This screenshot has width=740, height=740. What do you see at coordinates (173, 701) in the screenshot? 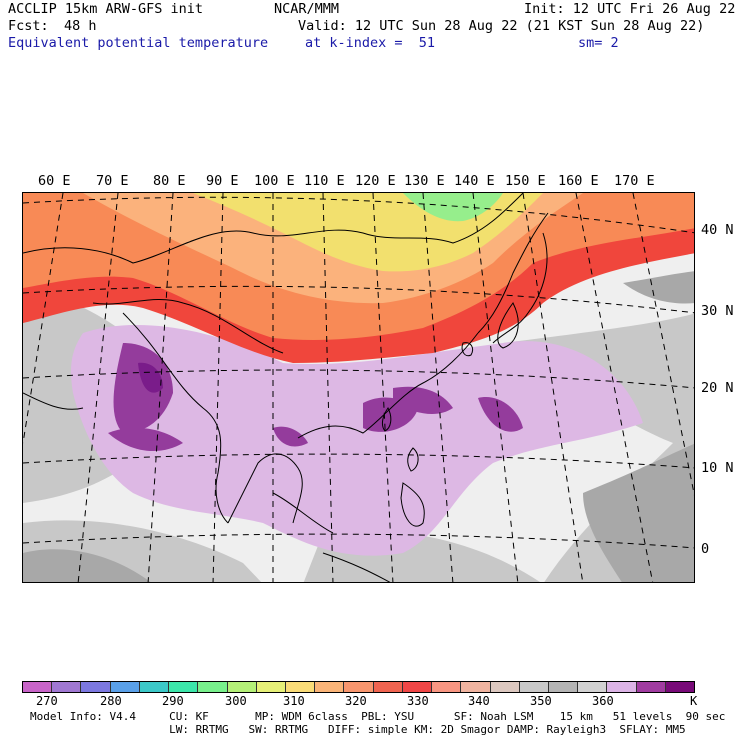
I see `colorbar-tick: 290` at bounding box center [173, 701].